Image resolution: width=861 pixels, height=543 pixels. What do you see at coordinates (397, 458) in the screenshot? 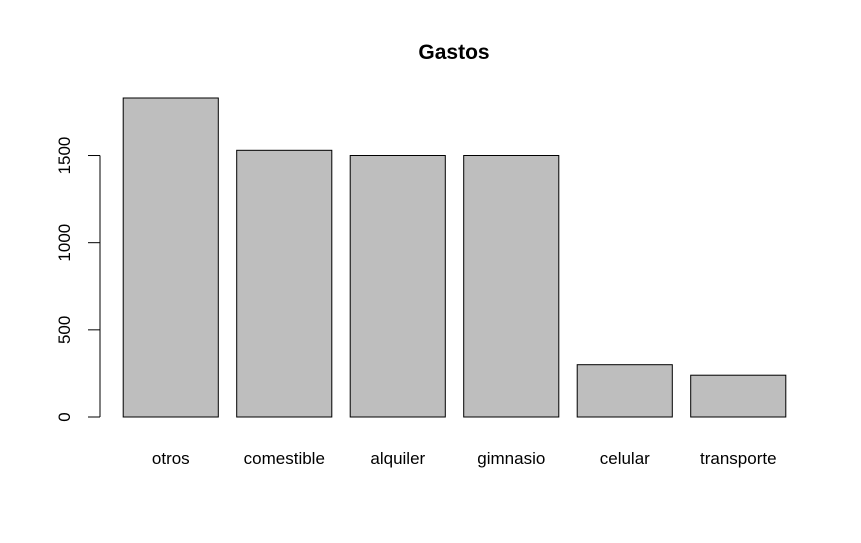
I see `x-tick-label: alquiler` at bounding box center [397, 458].